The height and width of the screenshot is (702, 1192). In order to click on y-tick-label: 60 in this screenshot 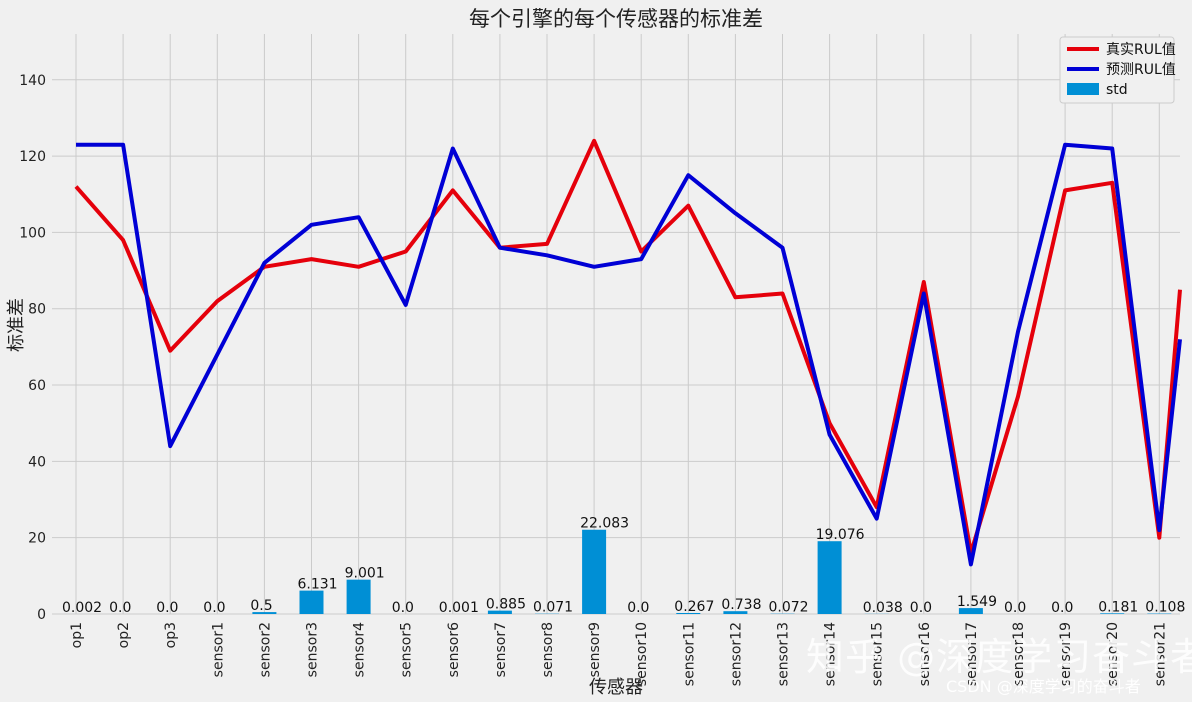, I will do `click(37, 386)`.